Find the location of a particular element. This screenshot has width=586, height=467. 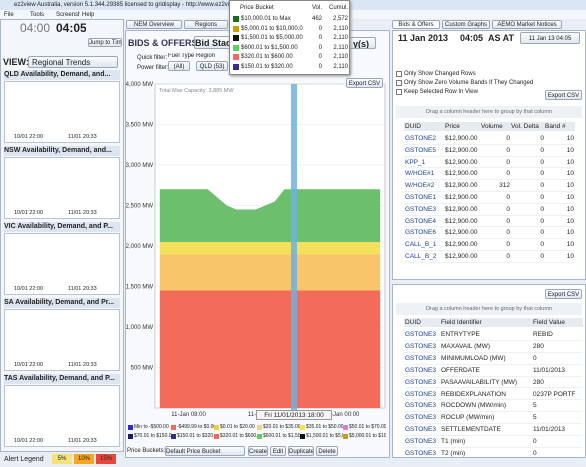

x-tick-label: 11-Jan 08:00 is located at coordinates (188, 415).